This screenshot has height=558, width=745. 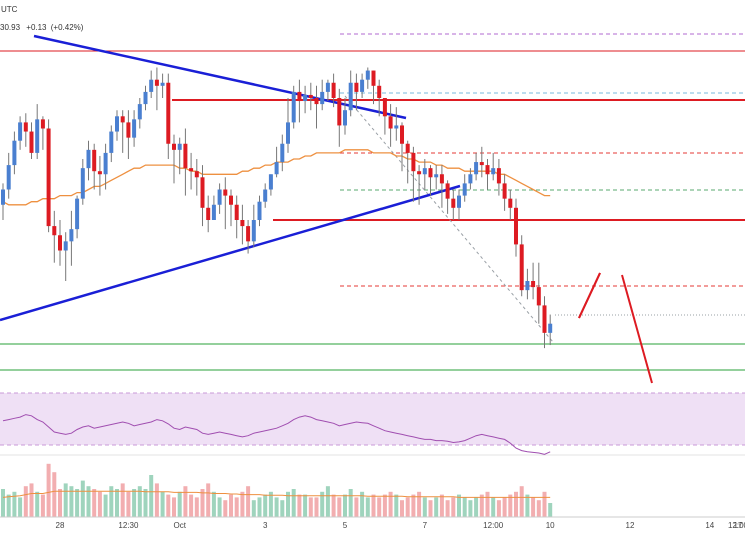 I want to click on x-tick-label: 3, so click(x=265, y=525).